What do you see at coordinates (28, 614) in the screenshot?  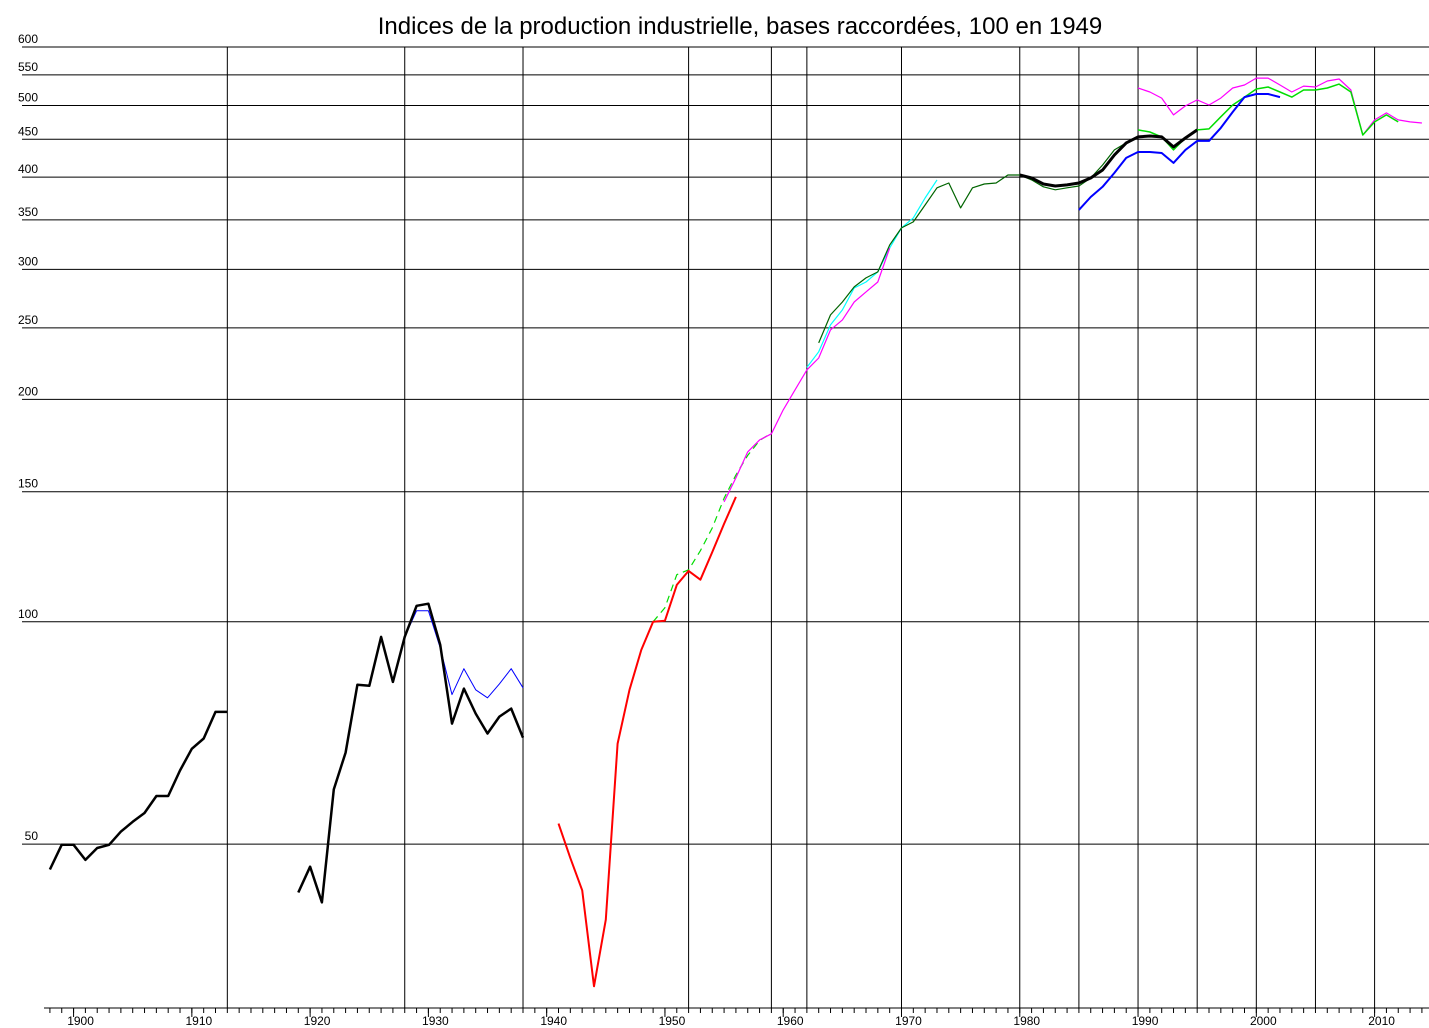 I see `y-tick-label: 100` at bounding box center [28, 614].